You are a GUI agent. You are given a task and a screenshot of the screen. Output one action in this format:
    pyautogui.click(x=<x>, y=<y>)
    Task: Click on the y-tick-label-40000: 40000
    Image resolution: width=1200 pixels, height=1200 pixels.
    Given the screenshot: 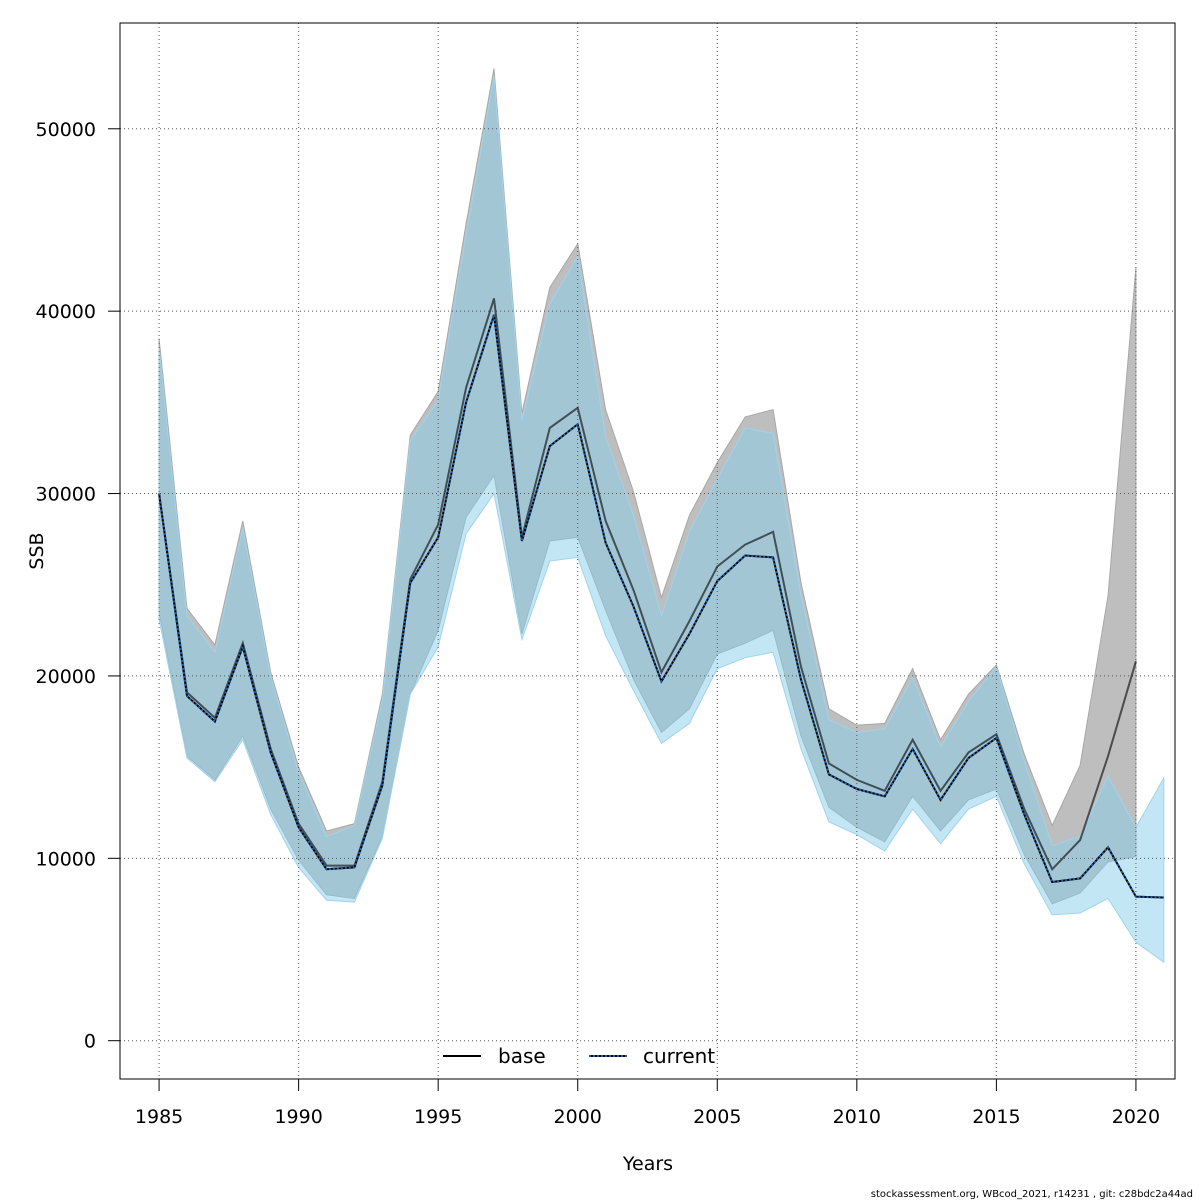 What is the action you would take?
    pyautogui.click(x=66, y=312)
    